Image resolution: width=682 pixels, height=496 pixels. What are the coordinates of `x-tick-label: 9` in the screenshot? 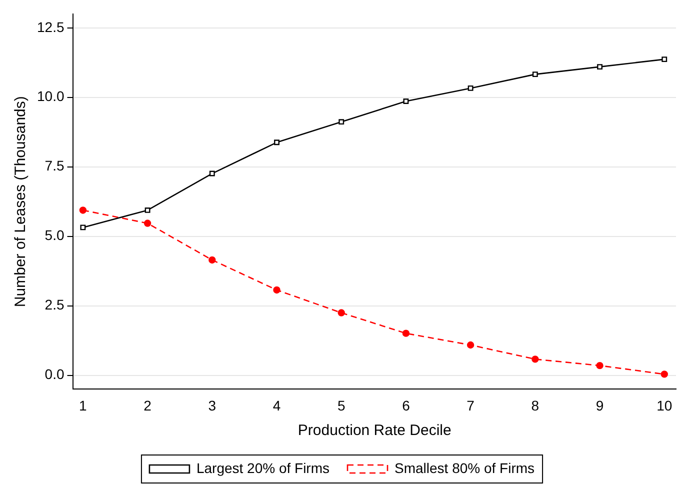 It's located at (600, 405).